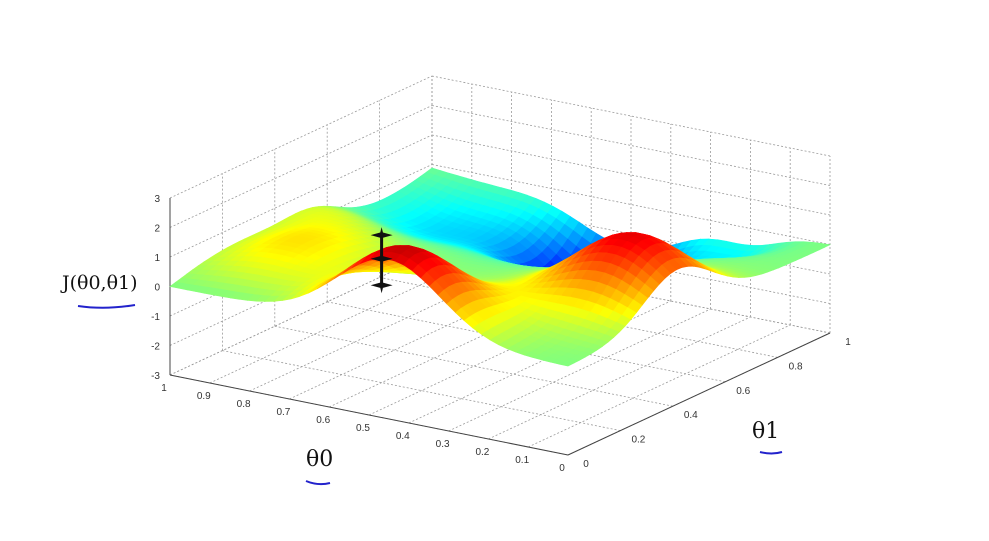 This screenshot has width=989, height=541. I want to click on x-tick-label: 1, so click(164, 388).